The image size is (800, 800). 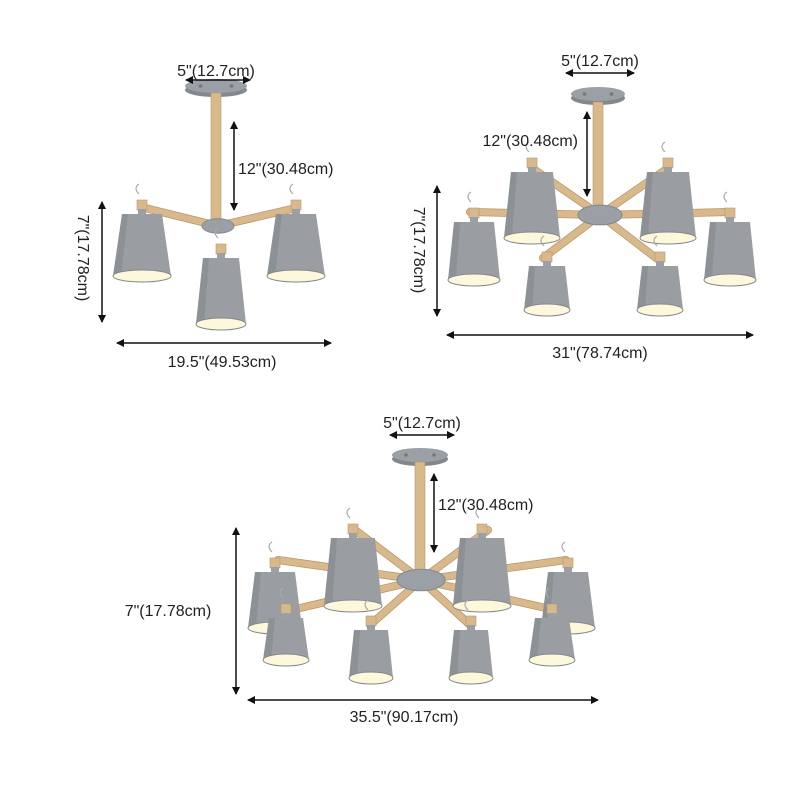 I want to click on width-label: 31"(78.74cm), so click(x=600, y=353).